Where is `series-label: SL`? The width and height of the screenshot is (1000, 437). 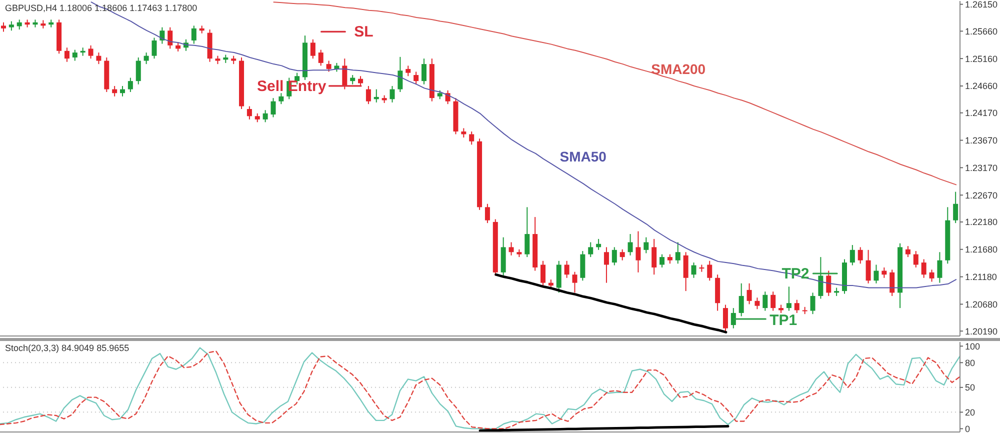 series-label: SL is located at coordinates (364, 32).